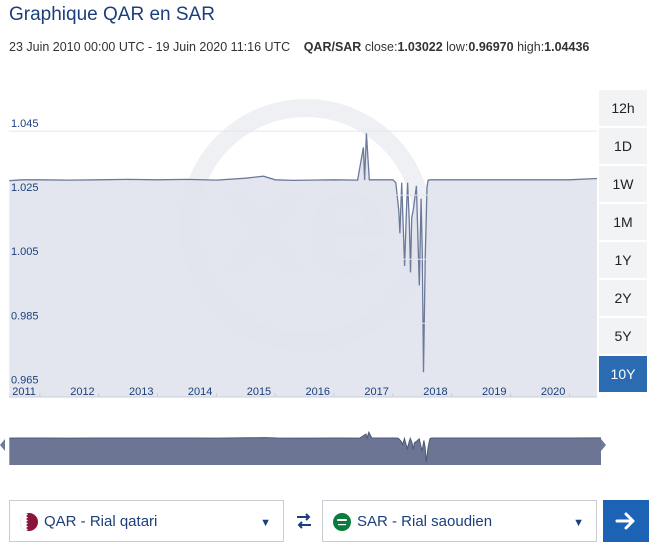  What do you see at coordinates (112, 14) in the screenshot?
I see `page-title: Graphique QAR en SAR` at bounding box center [112, 14].